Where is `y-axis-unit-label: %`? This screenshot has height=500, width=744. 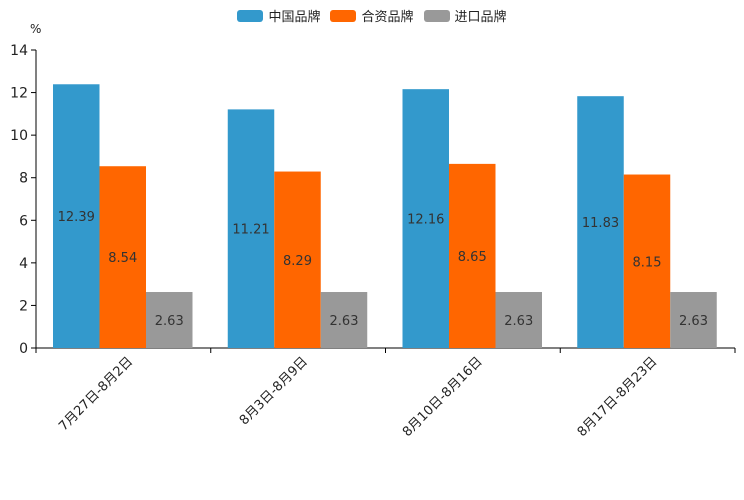
y-axis-unit-label: % is located at coordinates (35, 29).